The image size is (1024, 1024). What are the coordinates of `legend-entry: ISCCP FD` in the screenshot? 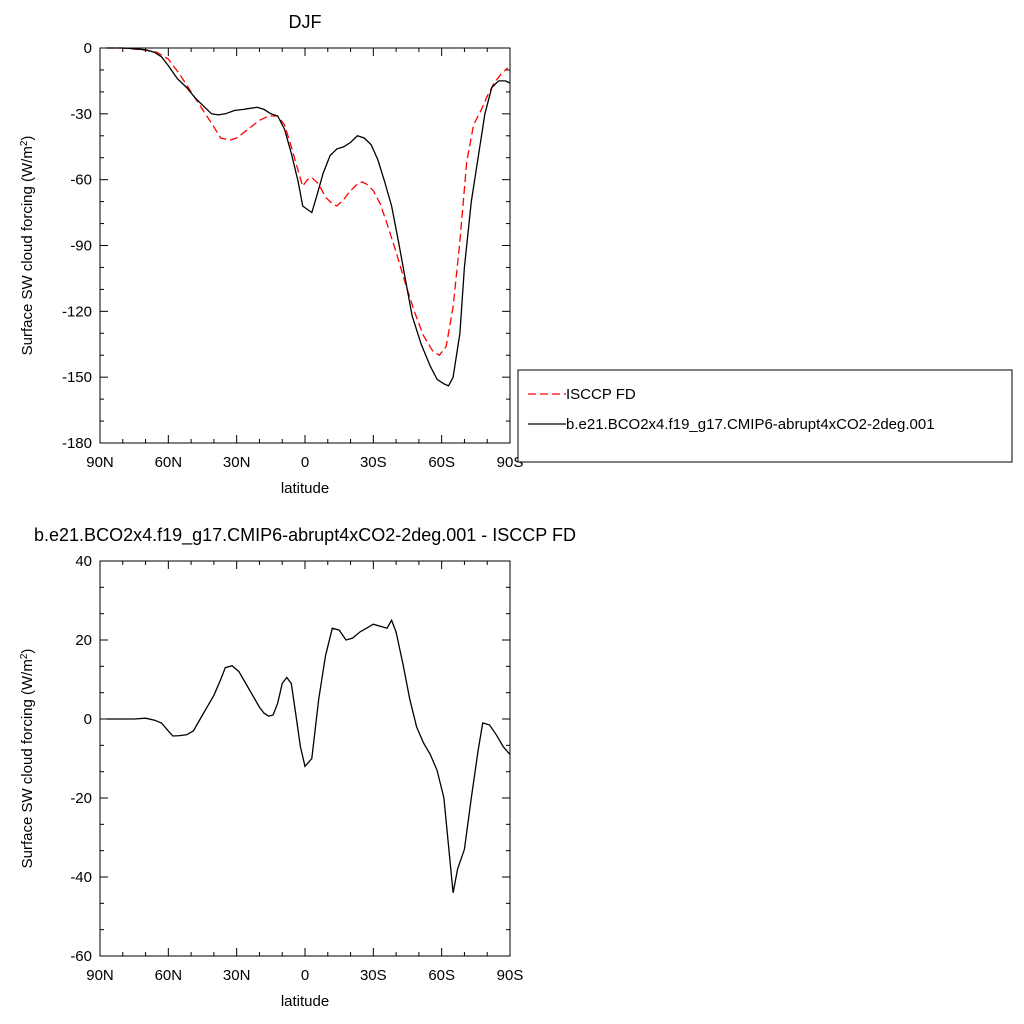 It's located at (601, 394).